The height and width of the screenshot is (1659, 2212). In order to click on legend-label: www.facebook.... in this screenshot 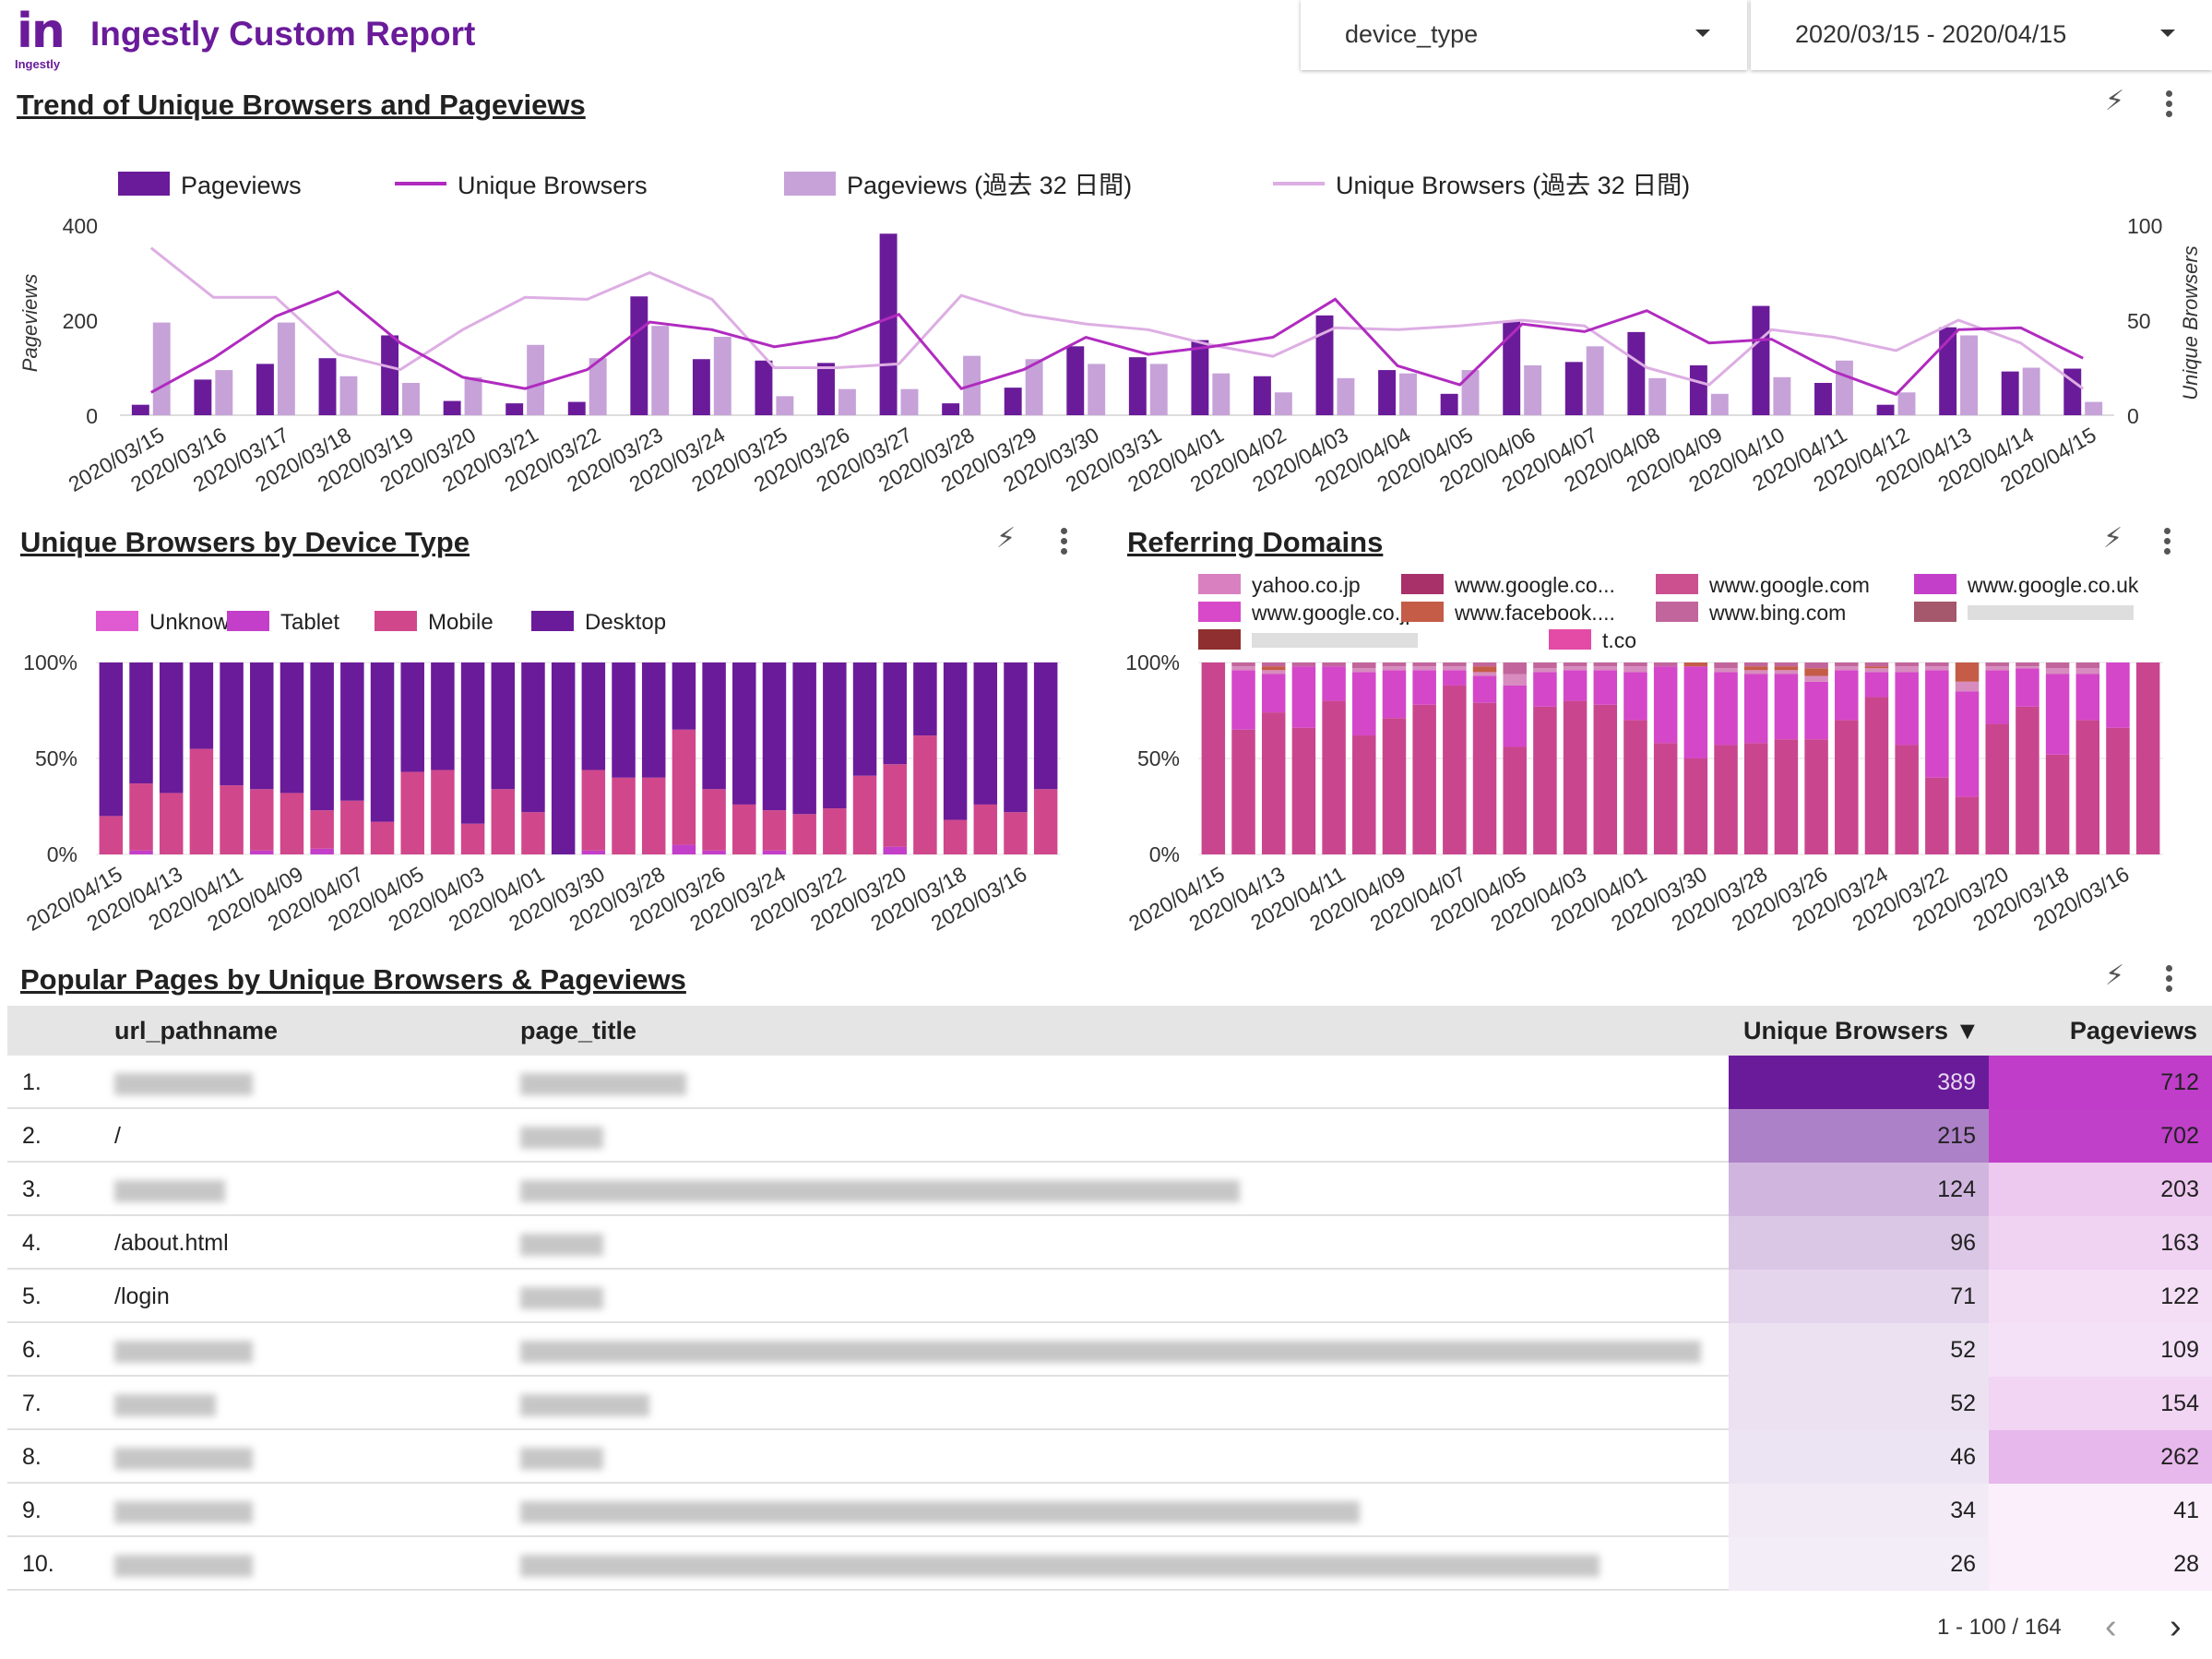, I will do `click(1534, 613)`.